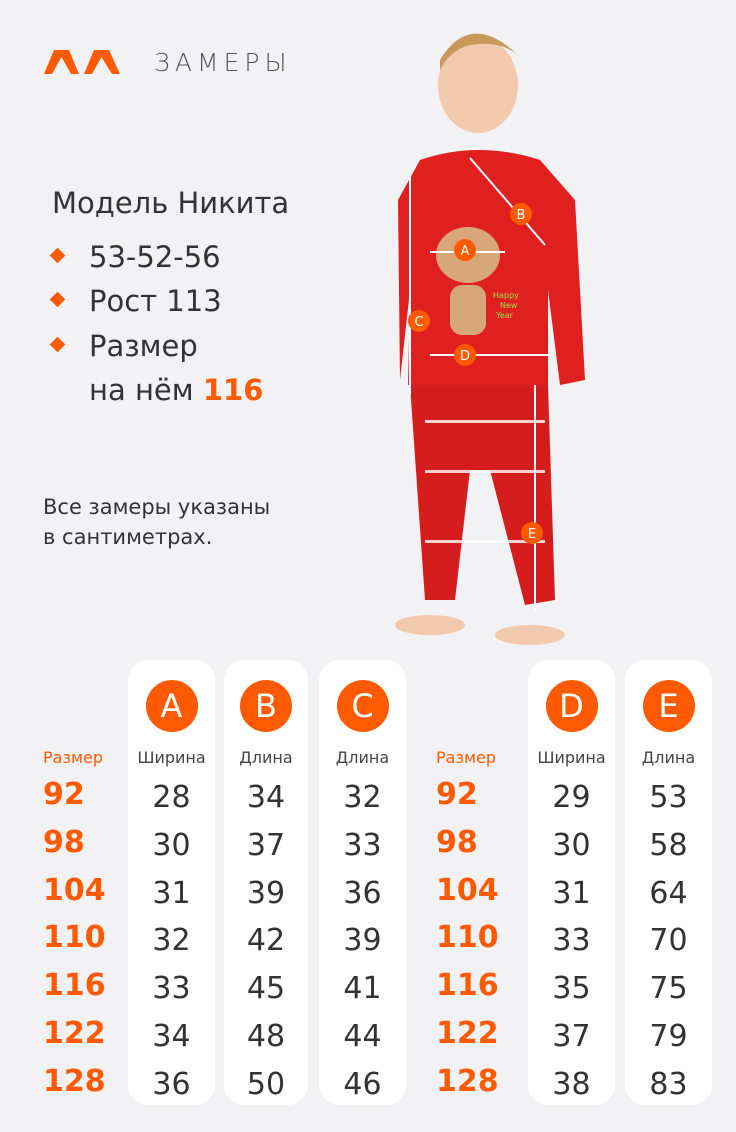 This screenshot has width=736, height=1132. I want to click on worn-size: 116, so click(233, 390).